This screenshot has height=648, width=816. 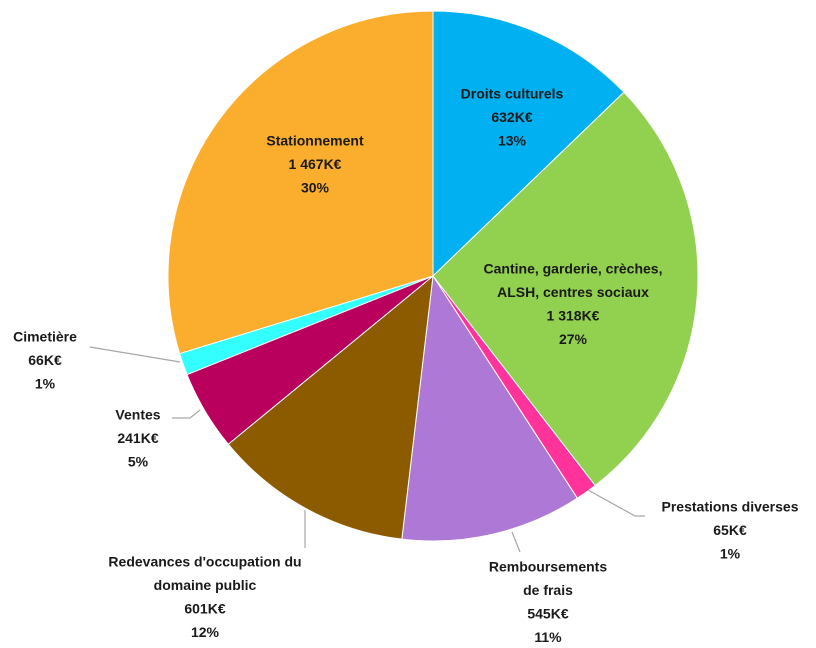 What do you see at coordinates (315, 188) in the screenshot?
I see `percent-label: 30%` at bounding box center [315, 188].